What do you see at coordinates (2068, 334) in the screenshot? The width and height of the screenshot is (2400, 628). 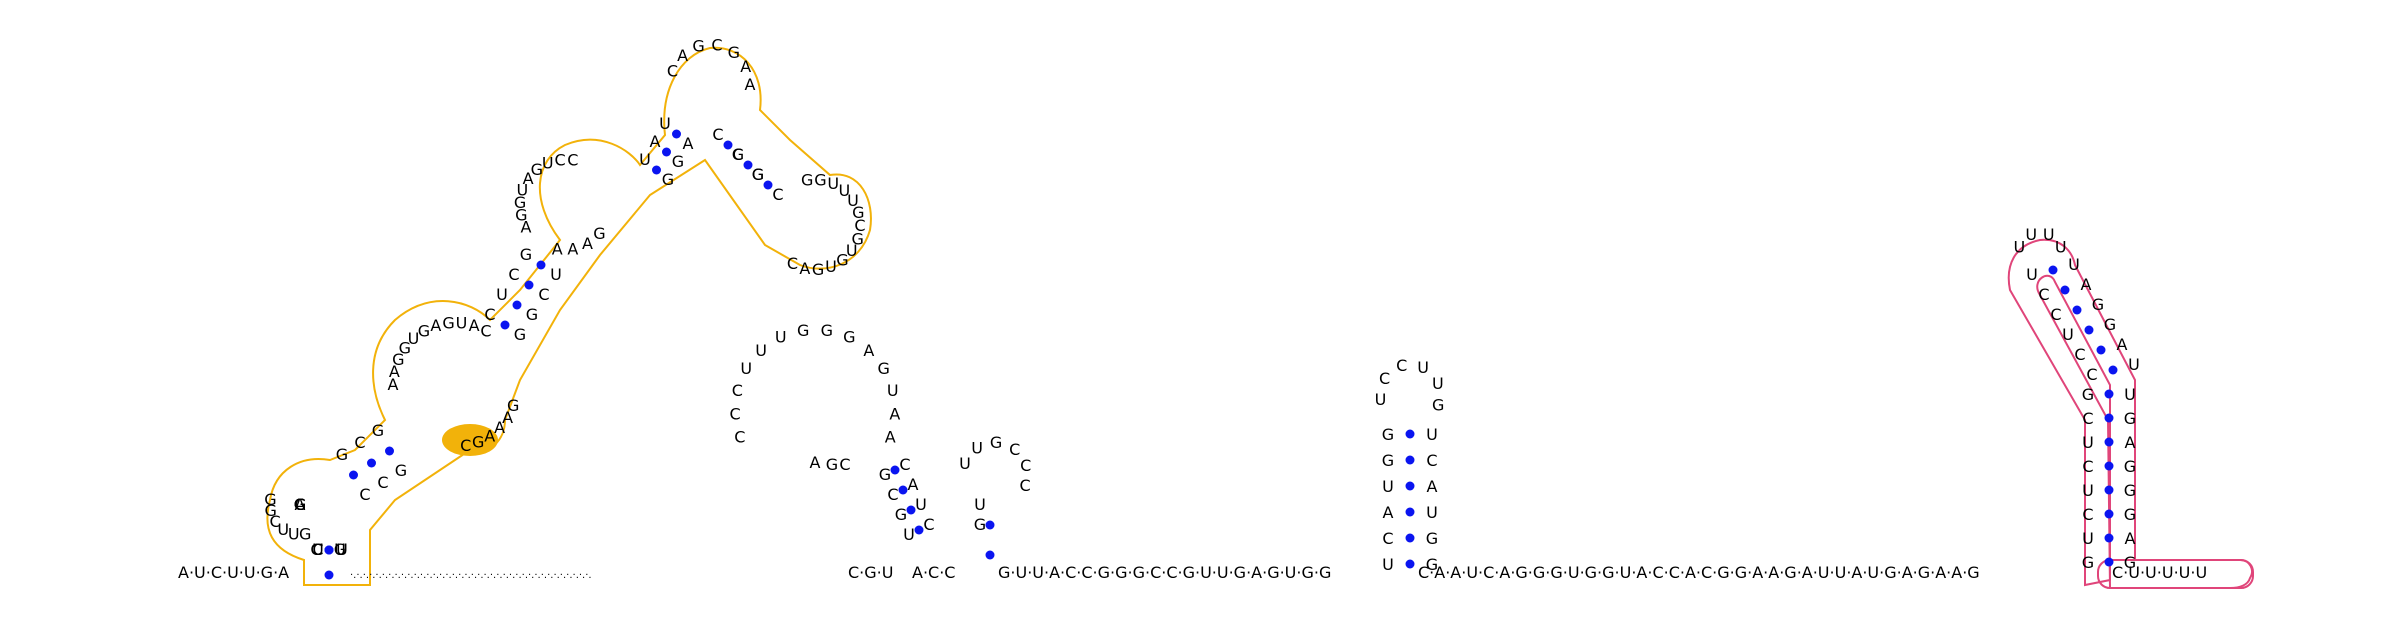 I see `pink-arm-left: U` at bounding box center [2068, 334].